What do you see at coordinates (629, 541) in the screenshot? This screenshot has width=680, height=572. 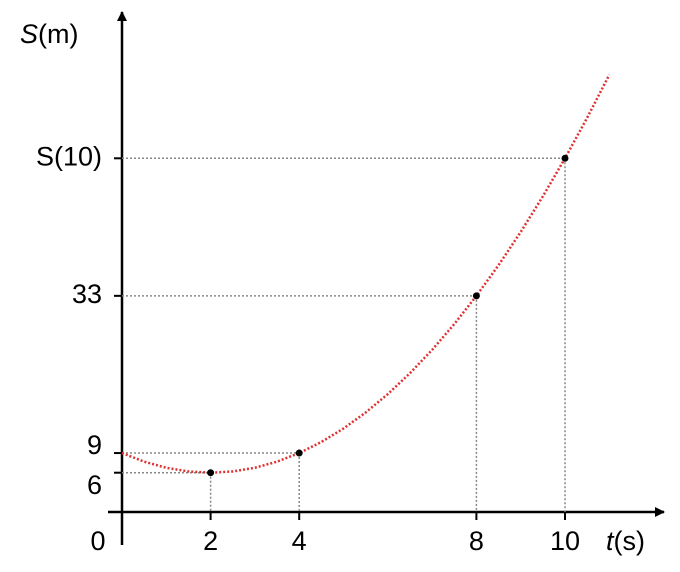 I see `x-label-unit: (s)` at bounding box center [629, 541].